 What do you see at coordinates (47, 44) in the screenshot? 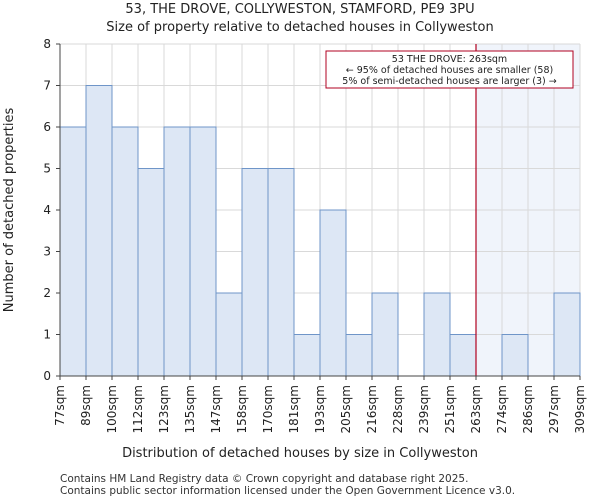
I see `y-tick-label: 8` at bounding box center [47, 44].